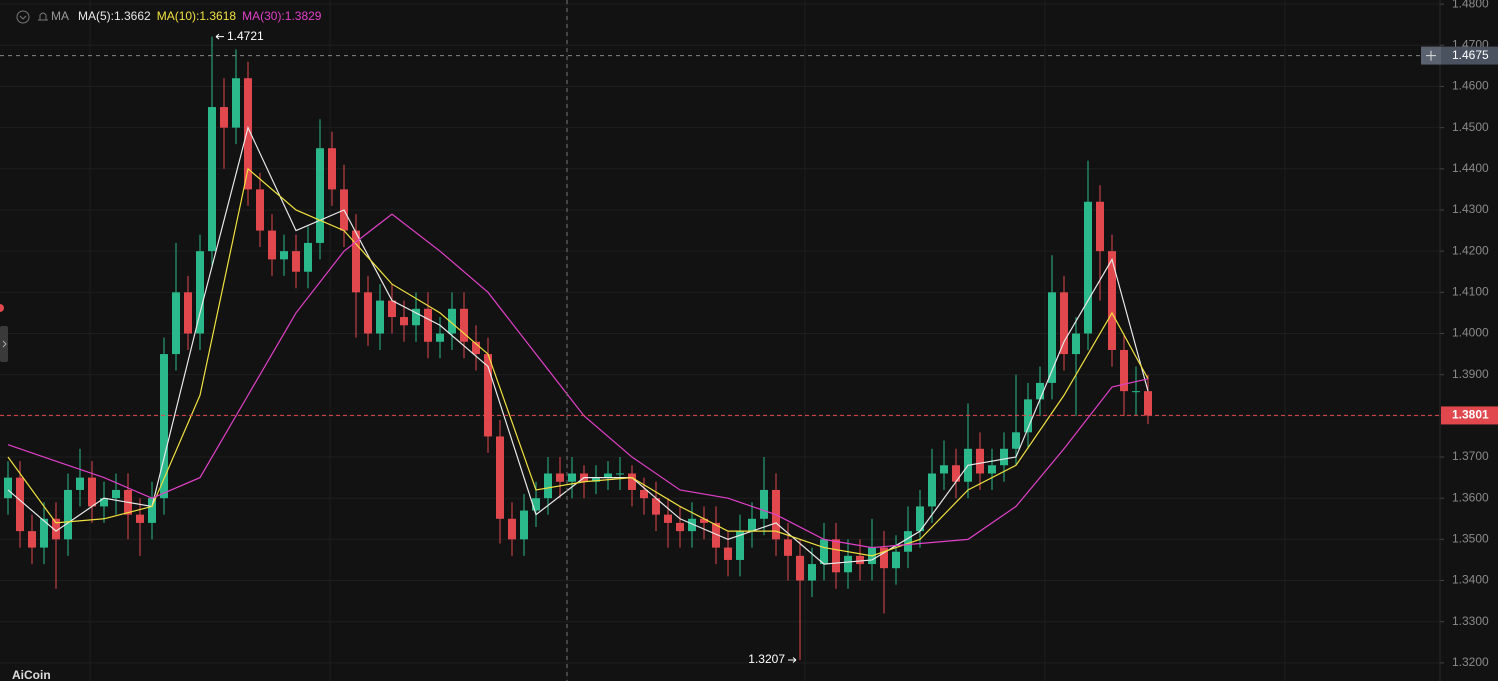  I want to click on y-tick-label: 1.4800, so click(1470, 5).